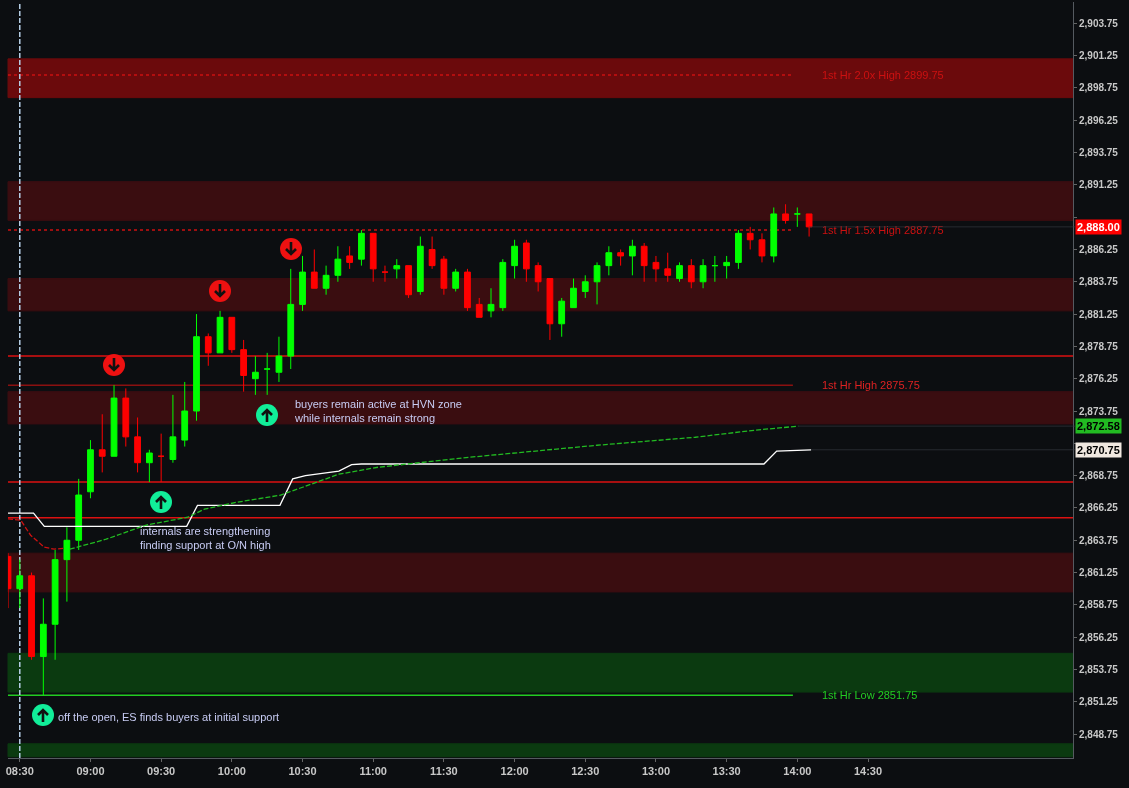 The height and width of the screenshot is (788, 1129). What do you see at coordinates (19, 771) in the screenshot?
I see `x-tick-label: 08:30` at bounding box center [19, 771].